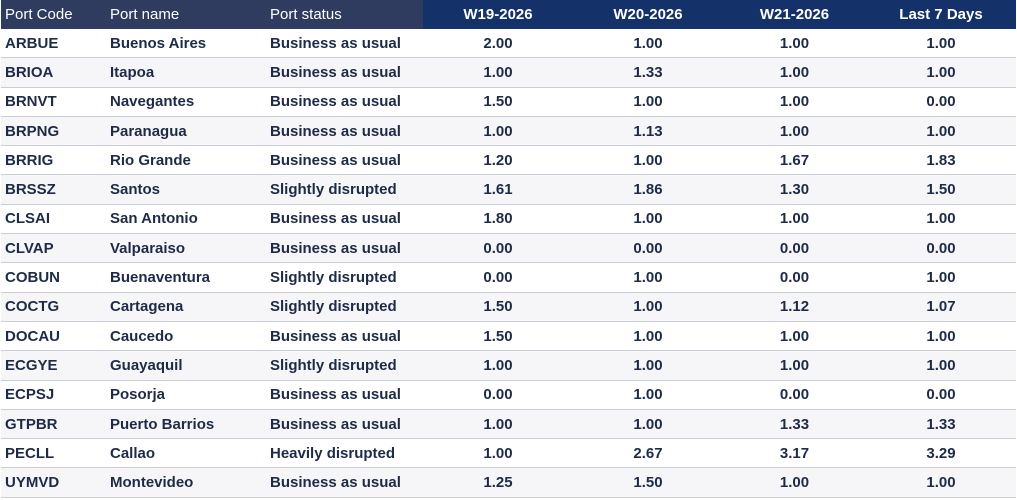 The image size is (1017, 500). What do you see at coordinates (53, 72) in the screenshot?
I see `port-code-cell: BRIOA` at bounding box center [53, 72].